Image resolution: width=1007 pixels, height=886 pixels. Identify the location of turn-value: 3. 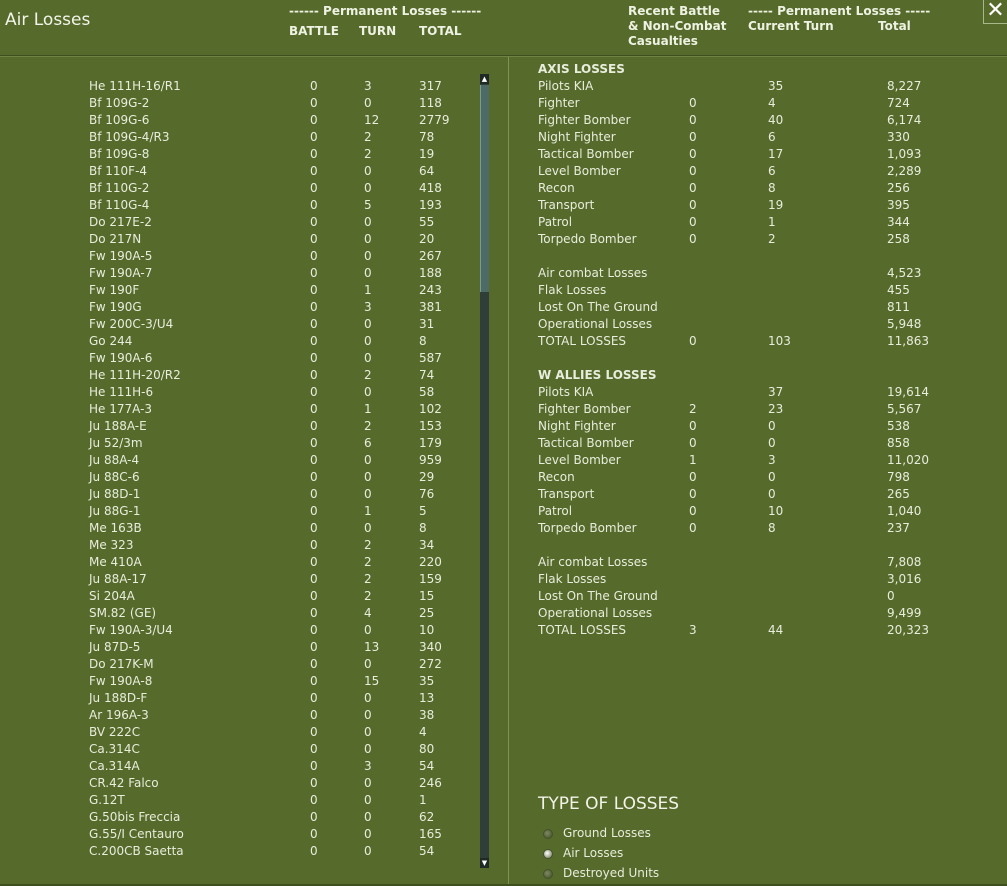
(368, 307).